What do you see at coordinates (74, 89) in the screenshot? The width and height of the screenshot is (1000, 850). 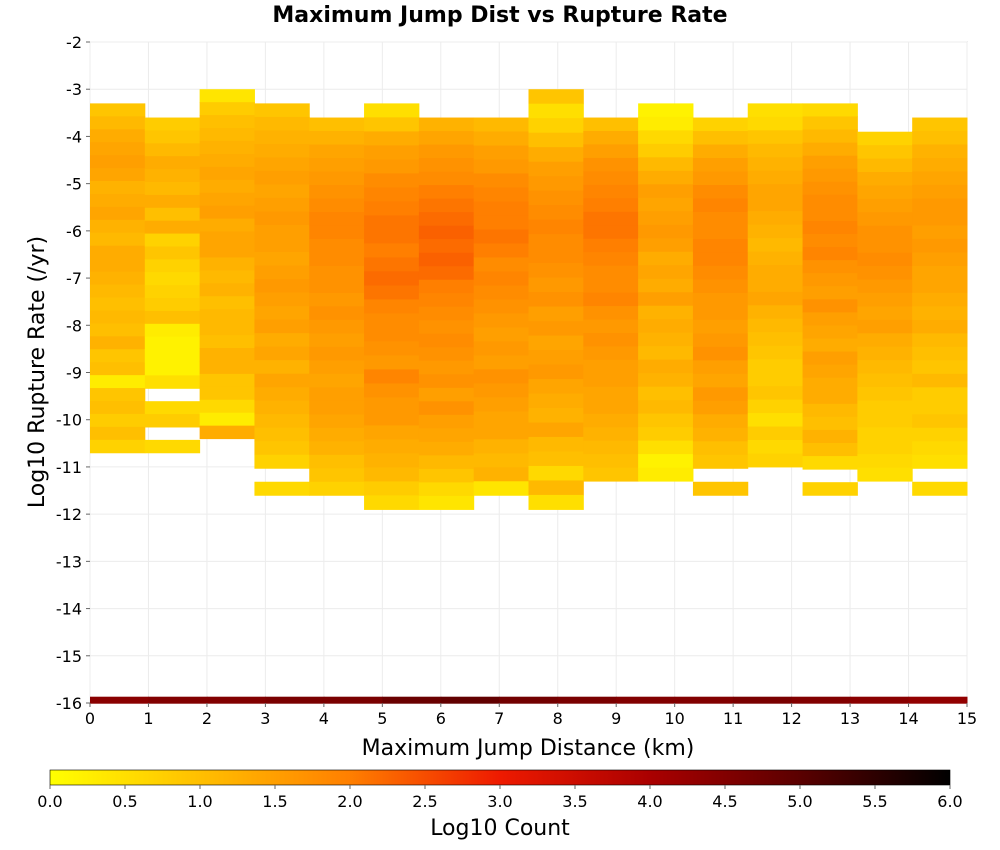 I see `y-tick-label: -3` at bounding box center [74, 89].